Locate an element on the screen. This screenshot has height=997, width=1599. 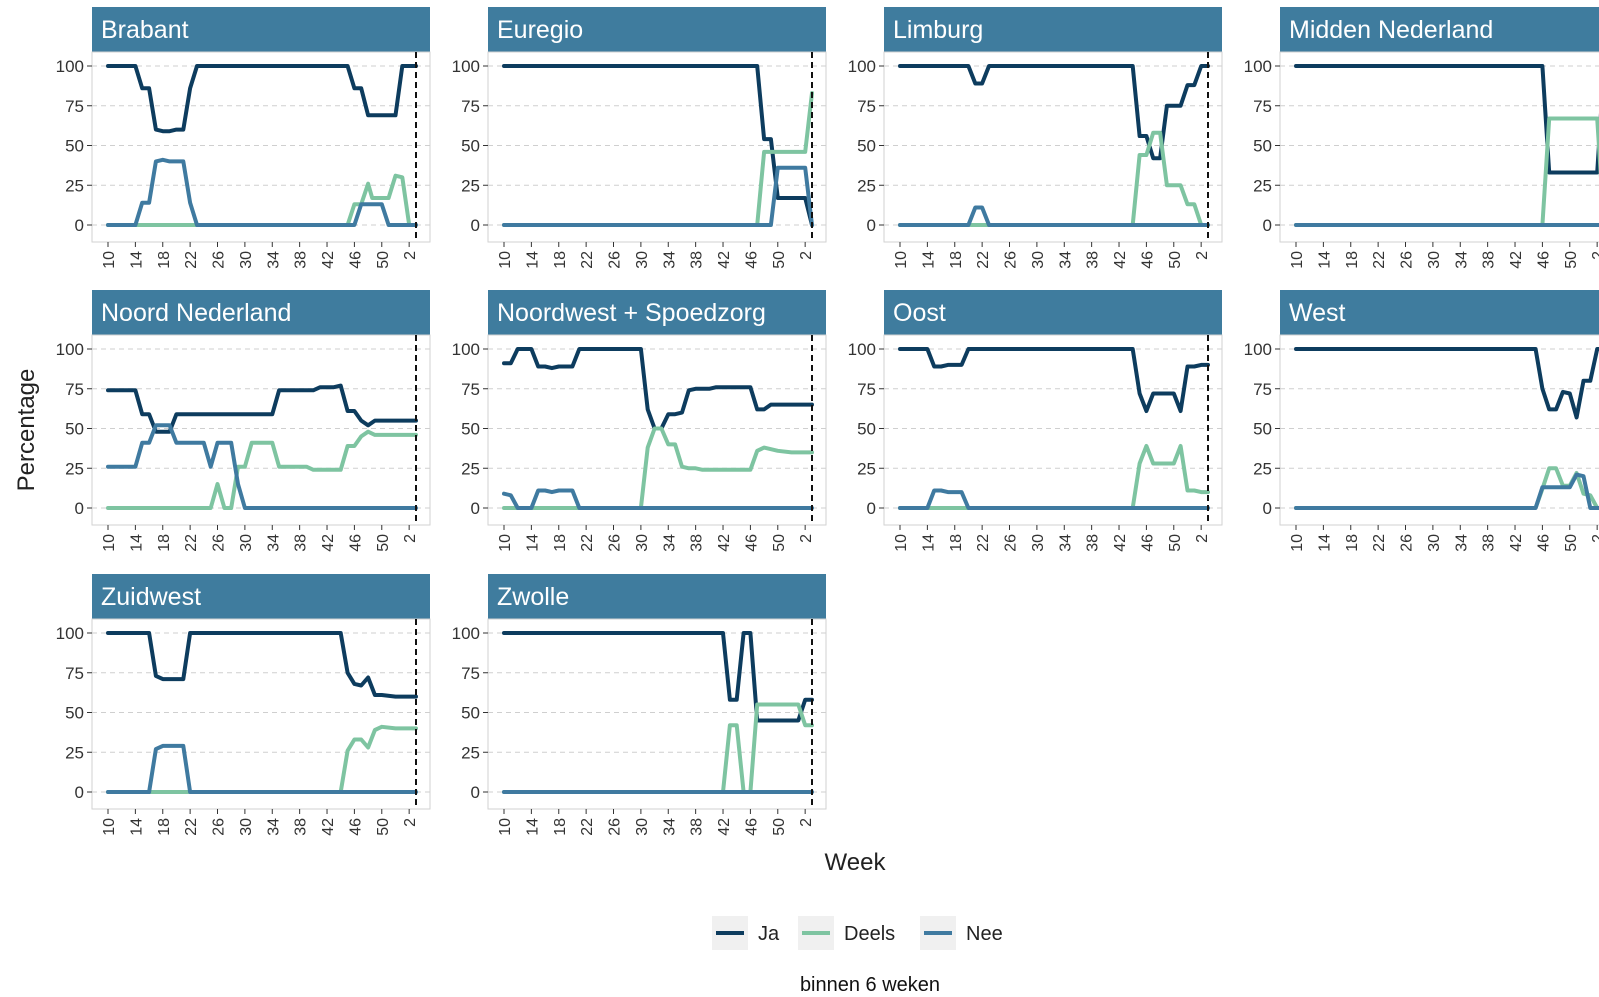
y-tick-label: 0 is located at coordinates (871, 508).